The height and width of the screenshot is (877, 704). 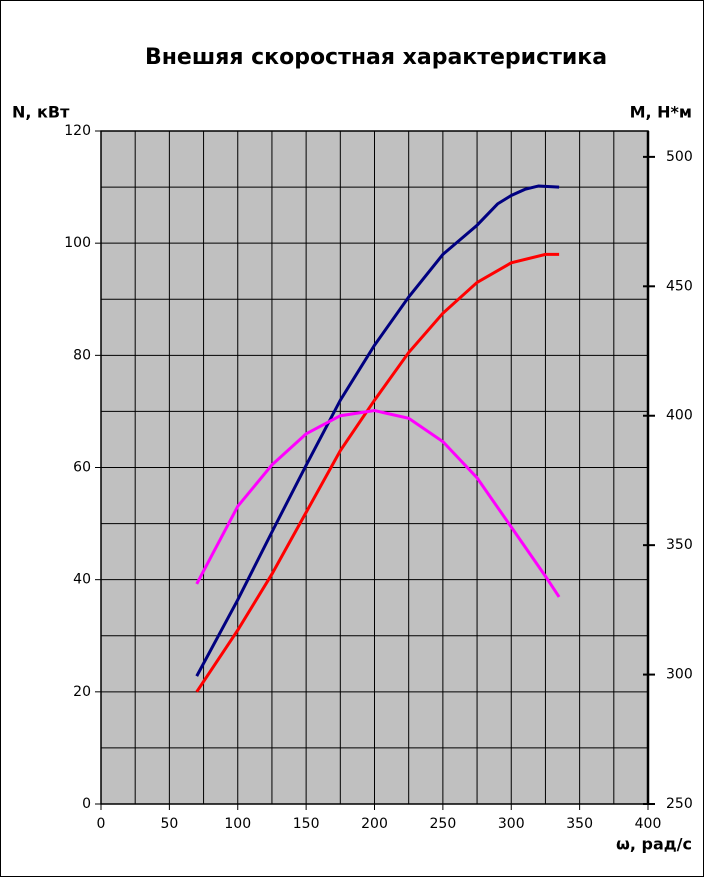 I want to click on y2-axis-label: M, Н*м, so click(x=661, y=112).